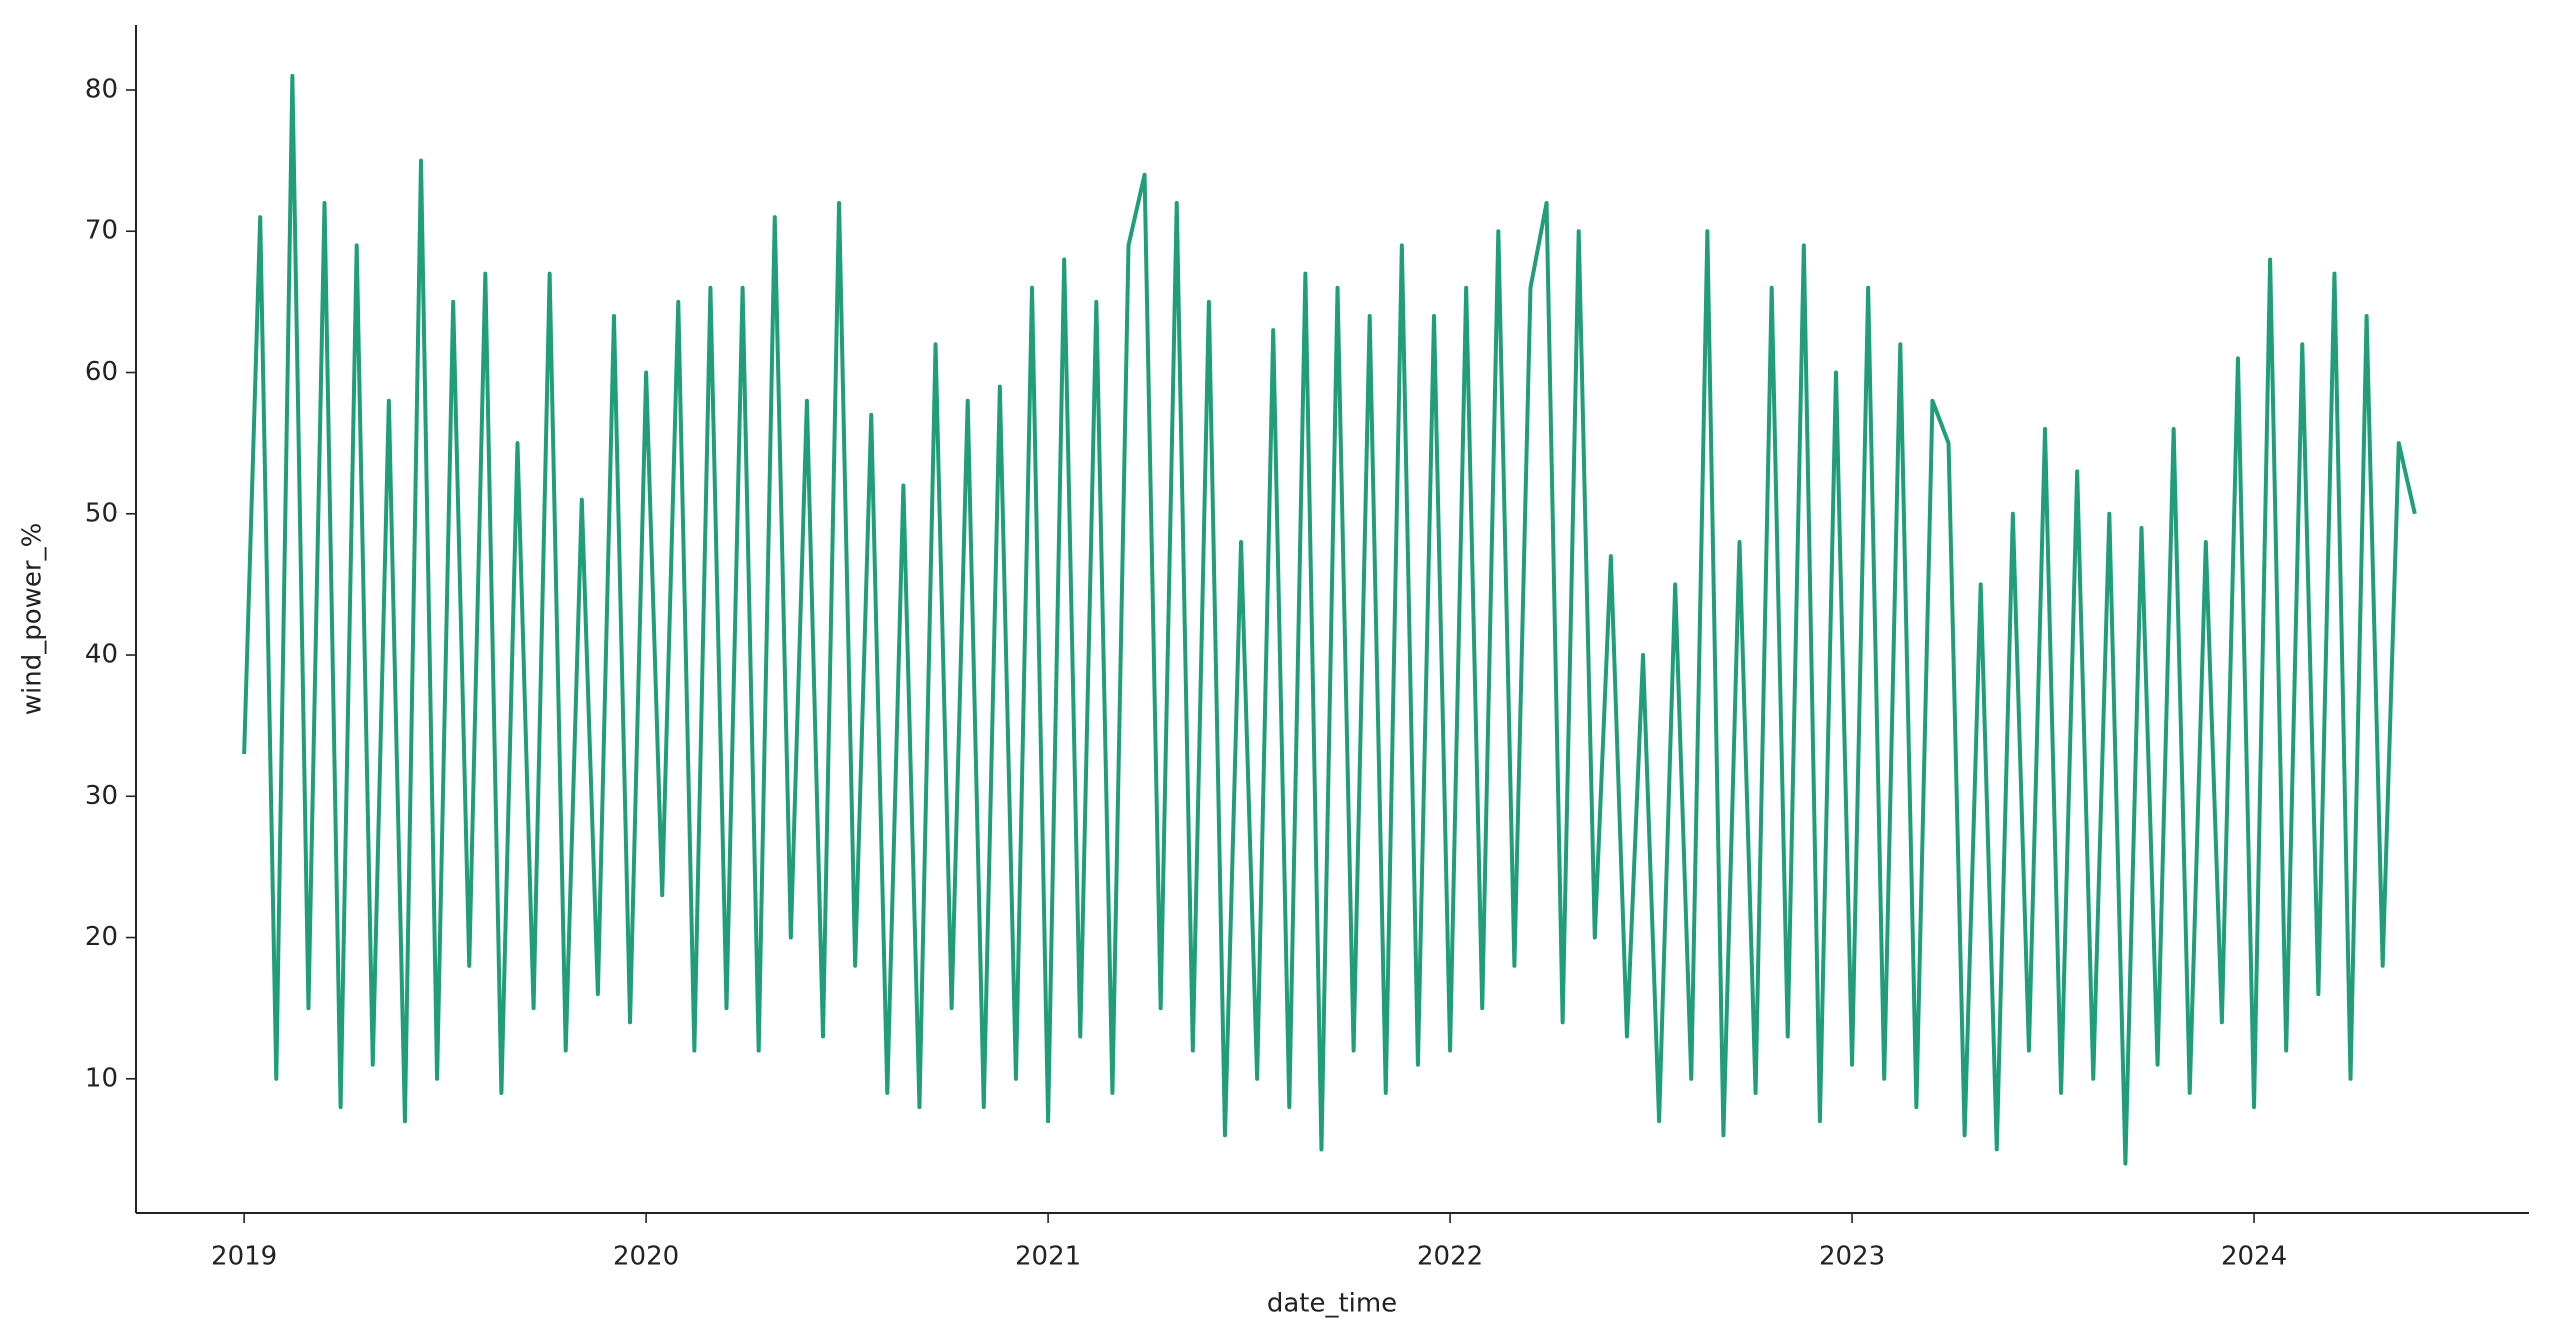  I want to click on y-tick-label: 40, so click(101, 655).